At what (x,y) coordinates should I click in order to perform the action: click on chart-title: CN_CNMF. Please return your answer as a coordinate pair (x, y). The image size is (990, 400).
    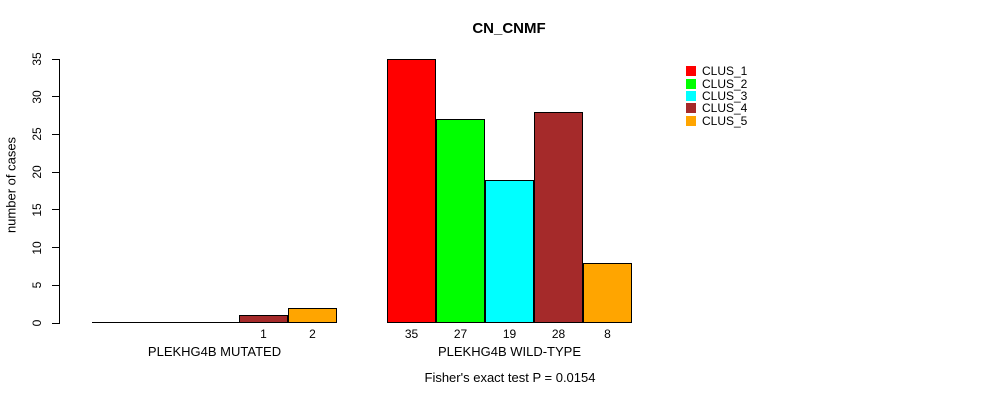
    Looking at the image, I should click on (509, 28).